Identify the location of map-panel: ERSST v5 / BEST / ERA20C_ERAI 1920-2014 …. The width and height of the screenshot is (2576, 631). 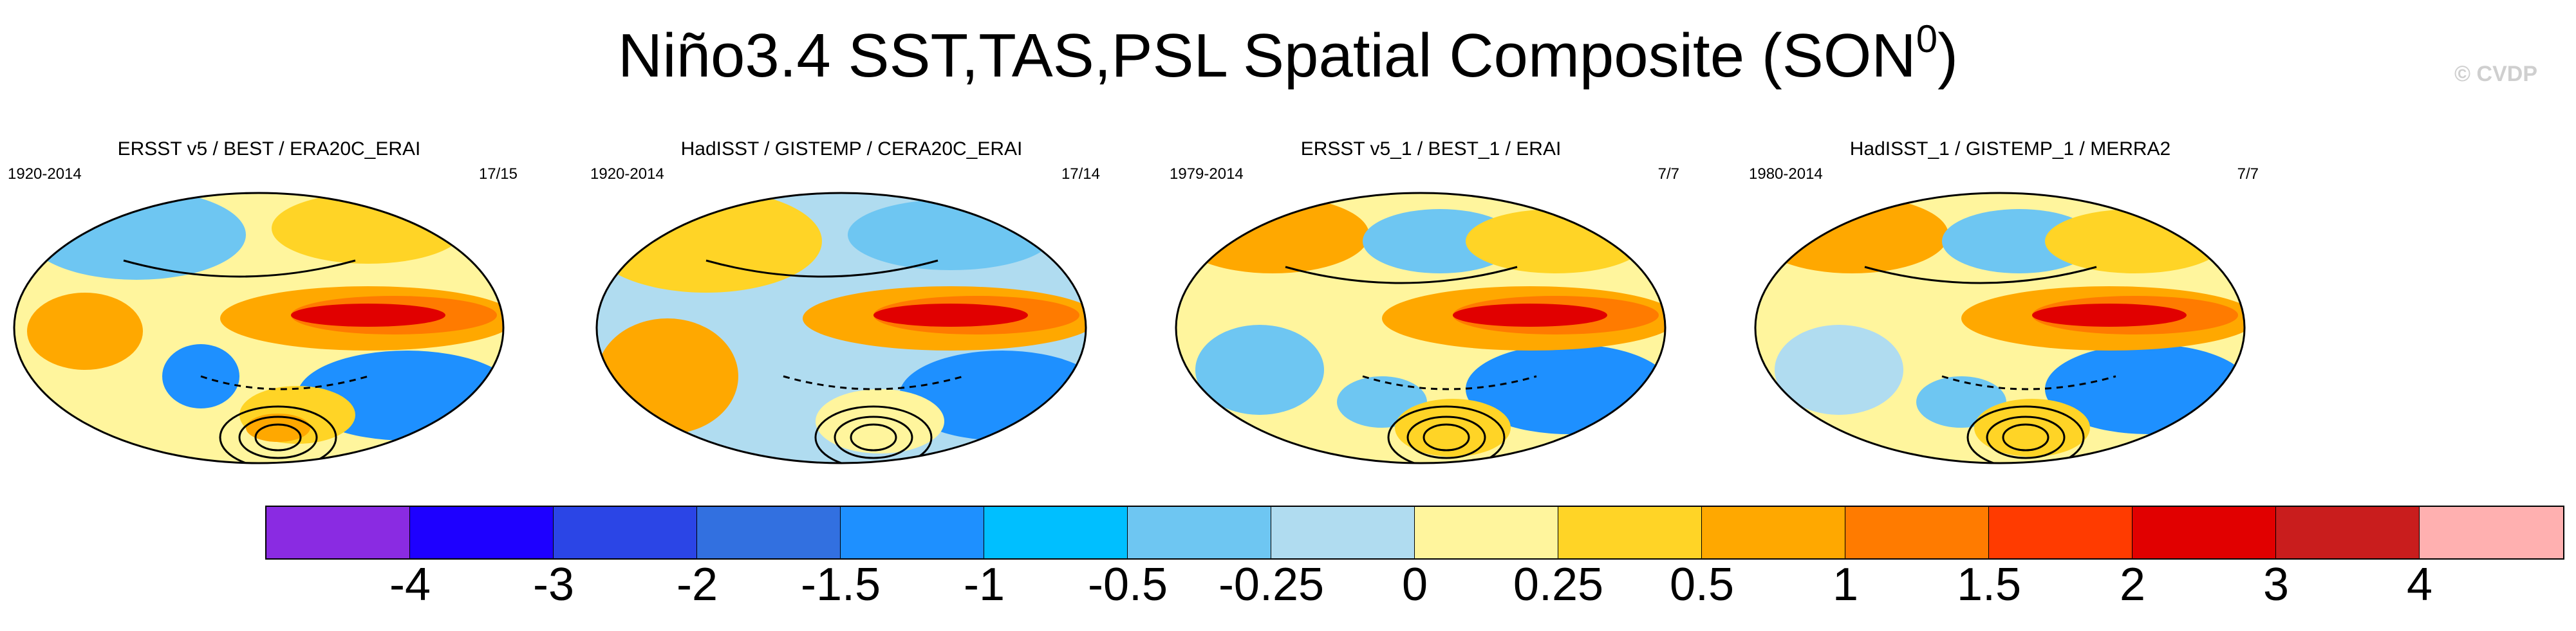
(269, 312).